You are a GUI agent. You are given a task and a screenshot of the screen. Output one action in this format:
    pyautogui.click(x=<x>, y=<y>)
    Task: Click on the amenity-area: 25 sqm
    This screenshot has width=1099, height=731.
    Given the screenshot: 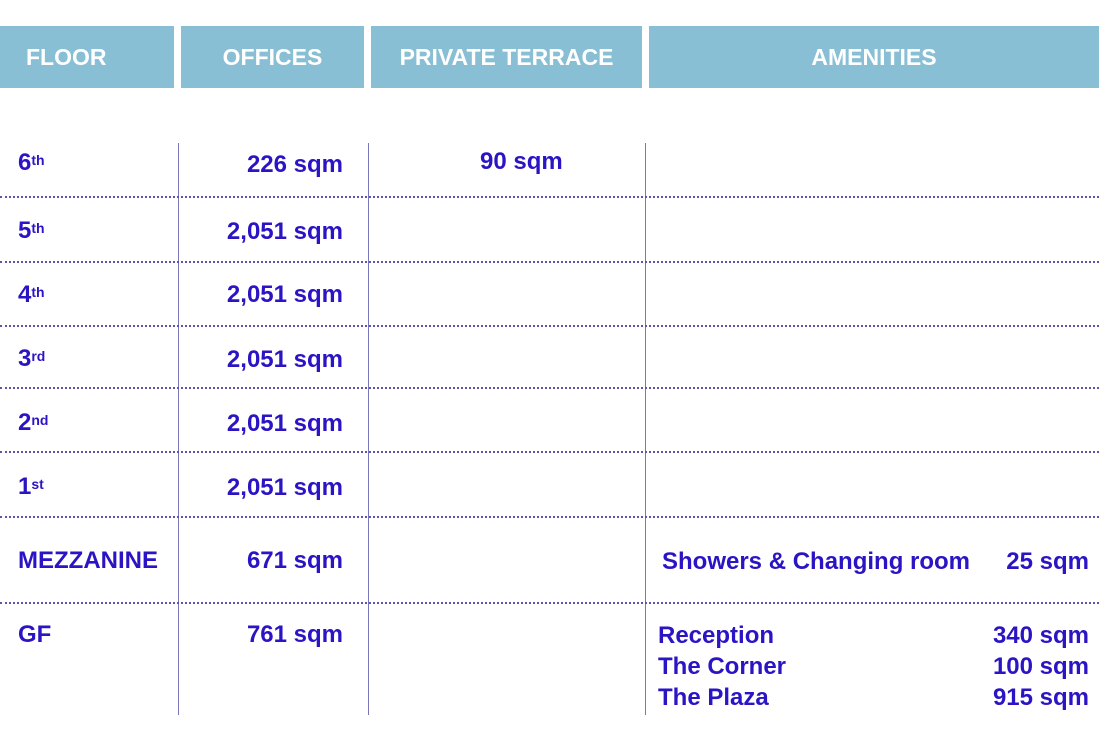 What is the action you would take?
    pyautogui.click(x=1047, y=561)
    